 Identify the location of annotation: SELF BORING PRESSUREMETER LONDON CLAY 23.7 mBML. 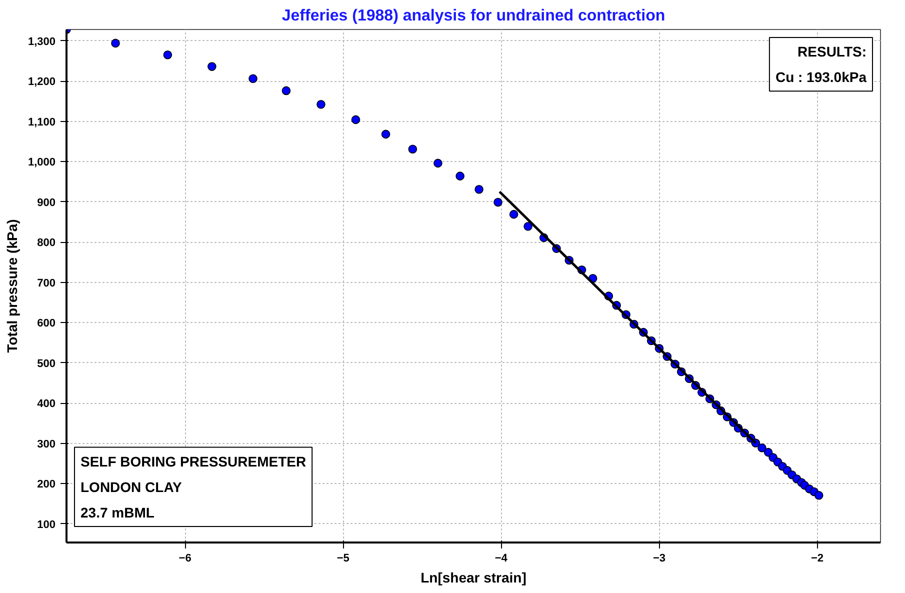
(193, 486).